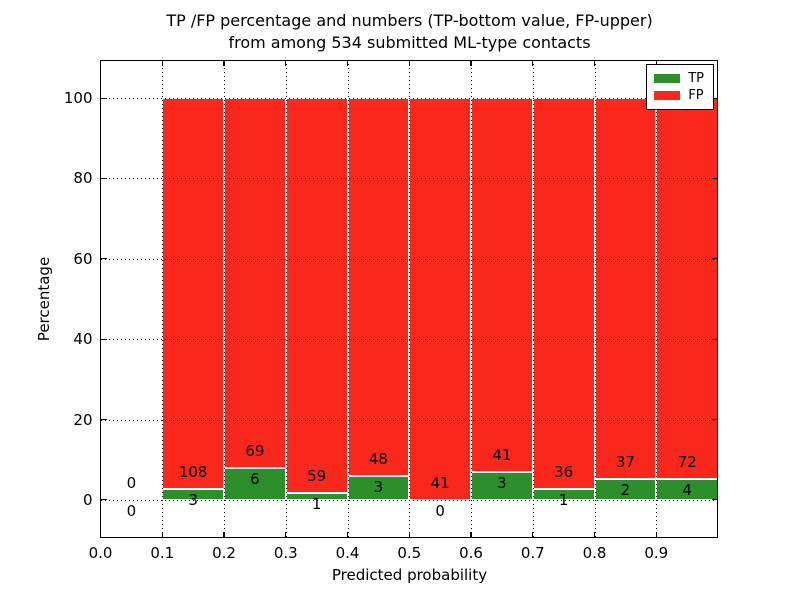 The image size is (800, 600). Describe the element at coordinates (100, 553) in the screenshot. I see `x-tick-label: 0.0` at that location.